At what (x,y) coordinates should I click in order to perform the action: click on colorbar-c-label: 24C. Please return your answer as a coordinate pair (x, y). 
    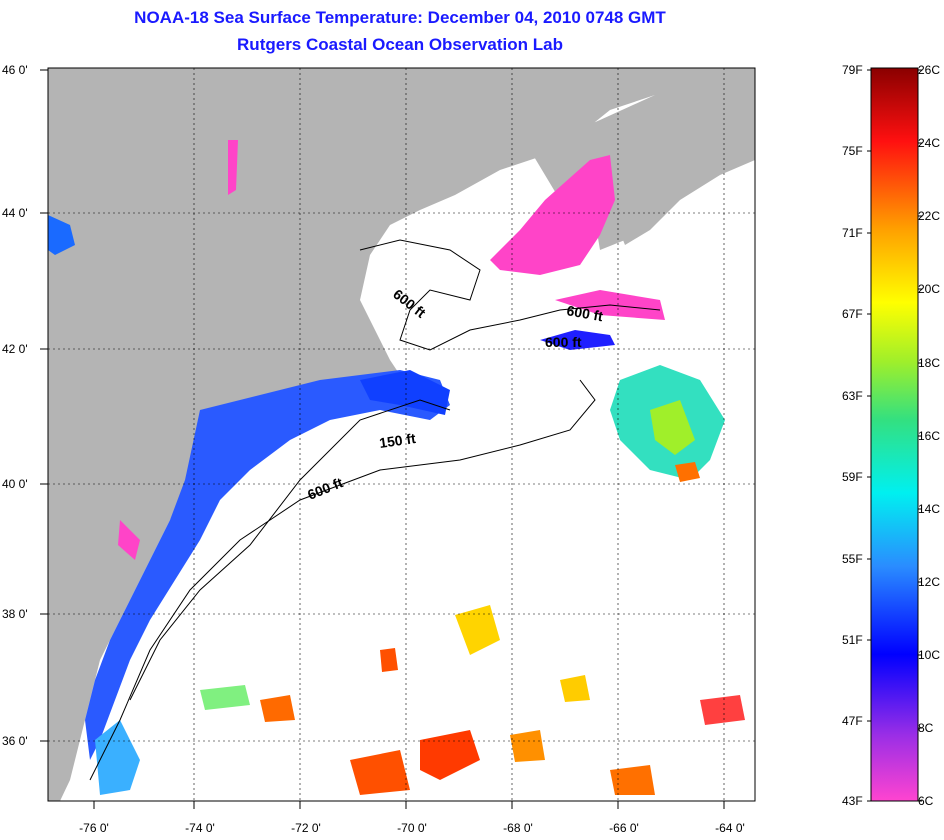
    Looking at the image, I should click on (929, 143).